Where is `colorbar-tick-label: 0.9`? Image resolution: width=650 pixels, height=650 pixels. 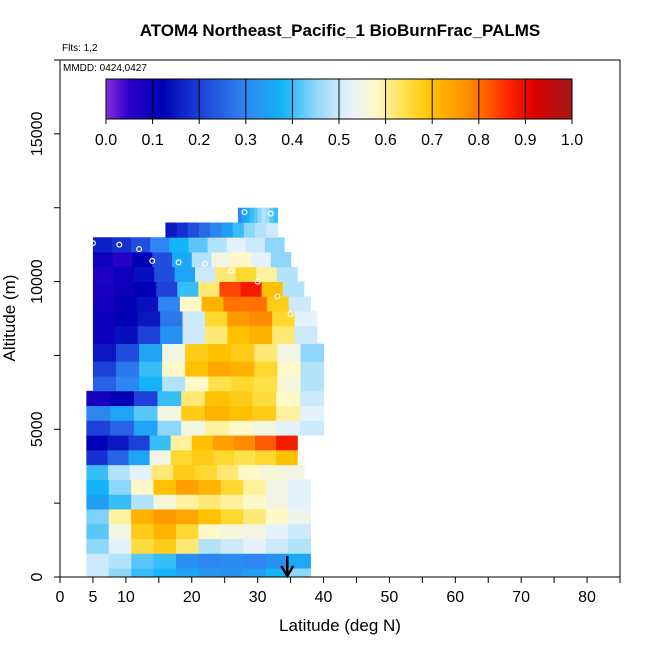
colorbar-tick-label: 0.9 is located at coordinates (525, 140).